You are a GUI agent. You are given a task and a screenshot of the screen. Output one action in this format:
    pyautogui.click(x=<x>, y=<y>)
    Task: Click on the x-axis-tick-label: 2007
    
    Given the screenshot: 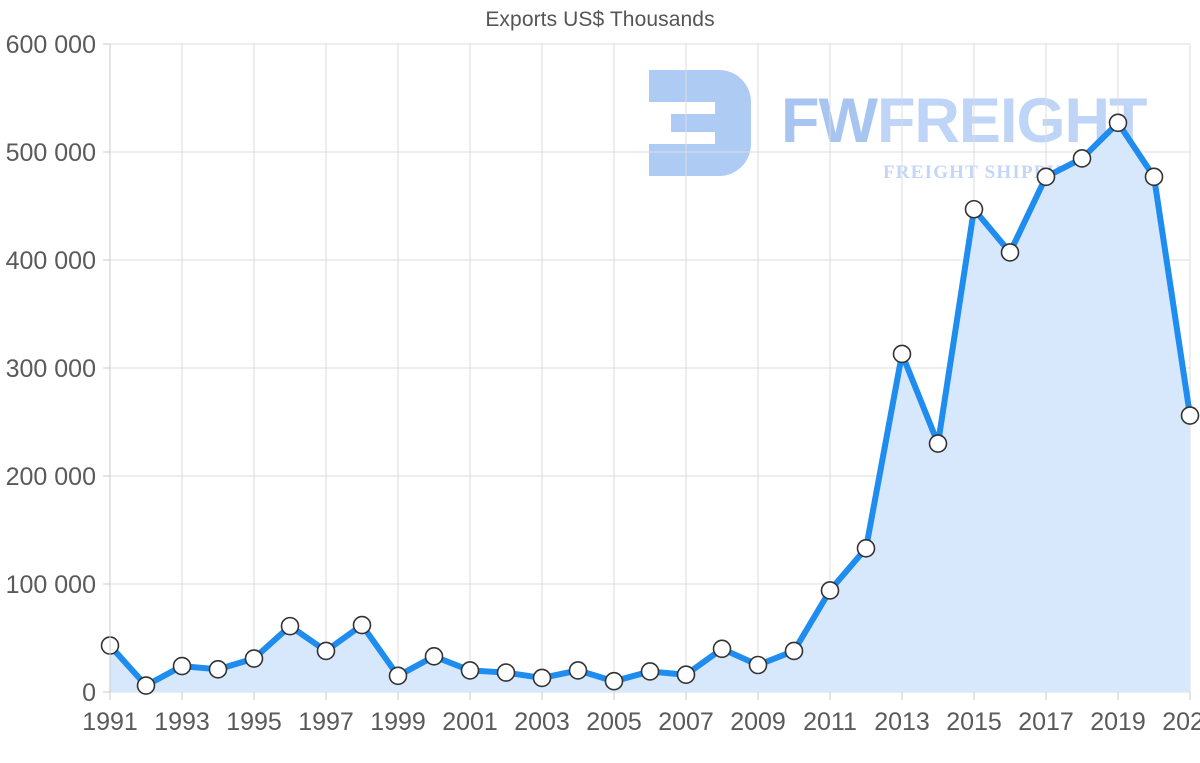 What is the action you would take?
    pyautogui.click(x=686, y=722)
    